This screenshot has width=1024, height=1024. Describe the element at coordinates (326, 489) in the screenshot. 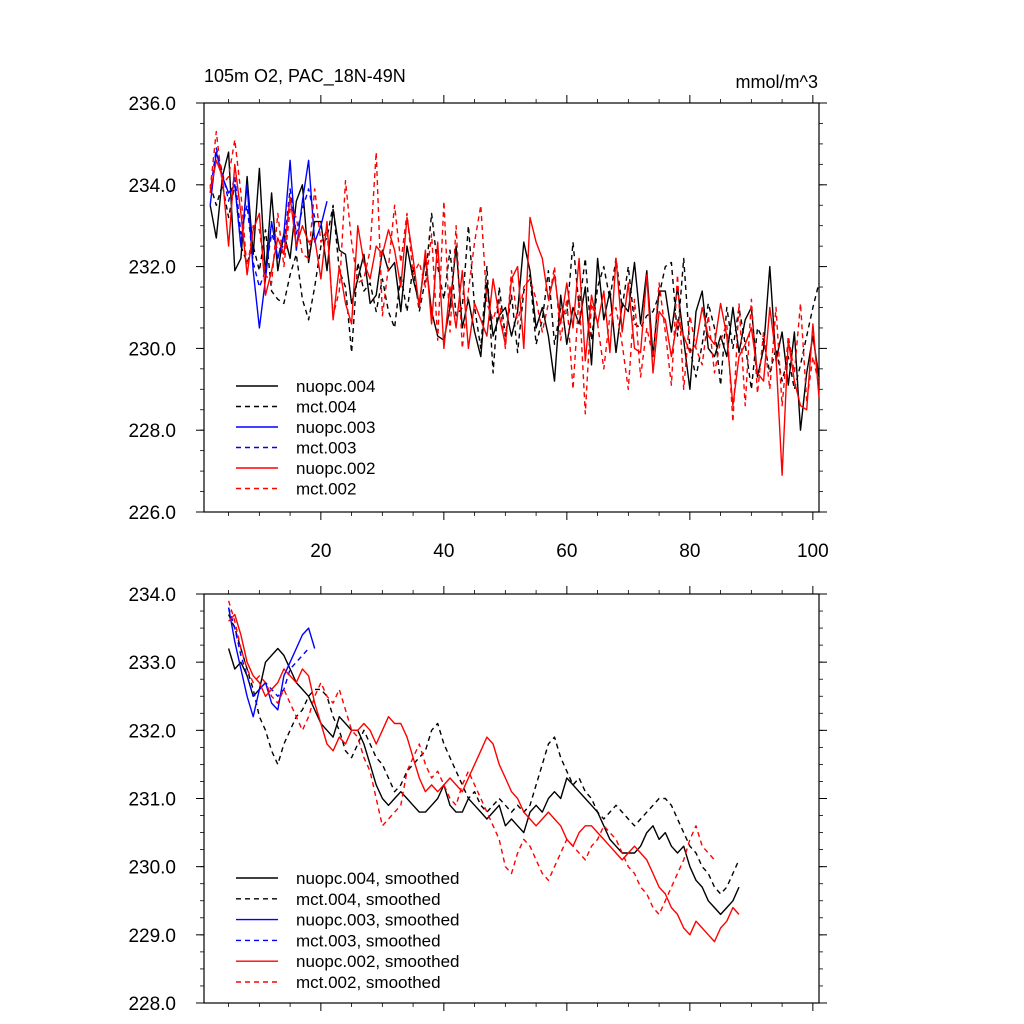

I see `legend-label: mct.002` at that location.